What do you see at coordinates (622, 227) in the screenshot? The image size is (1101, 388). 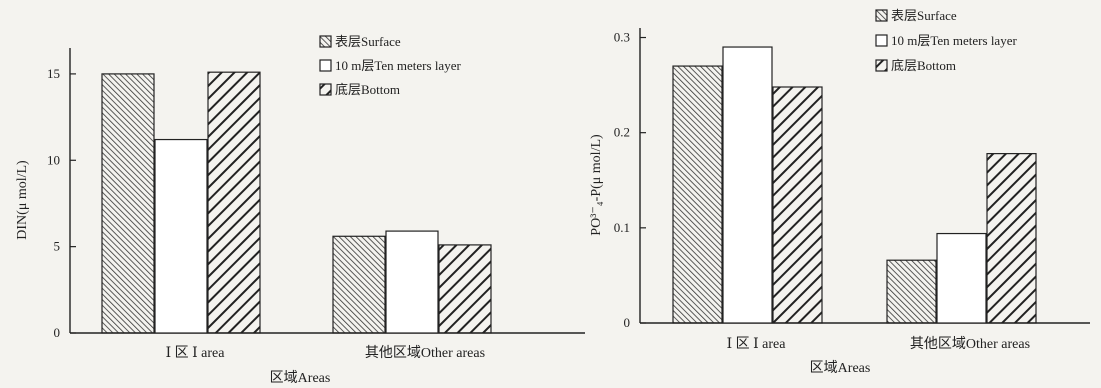 I see `y-tick-label: 0.1` at bounding box center [622, 227].